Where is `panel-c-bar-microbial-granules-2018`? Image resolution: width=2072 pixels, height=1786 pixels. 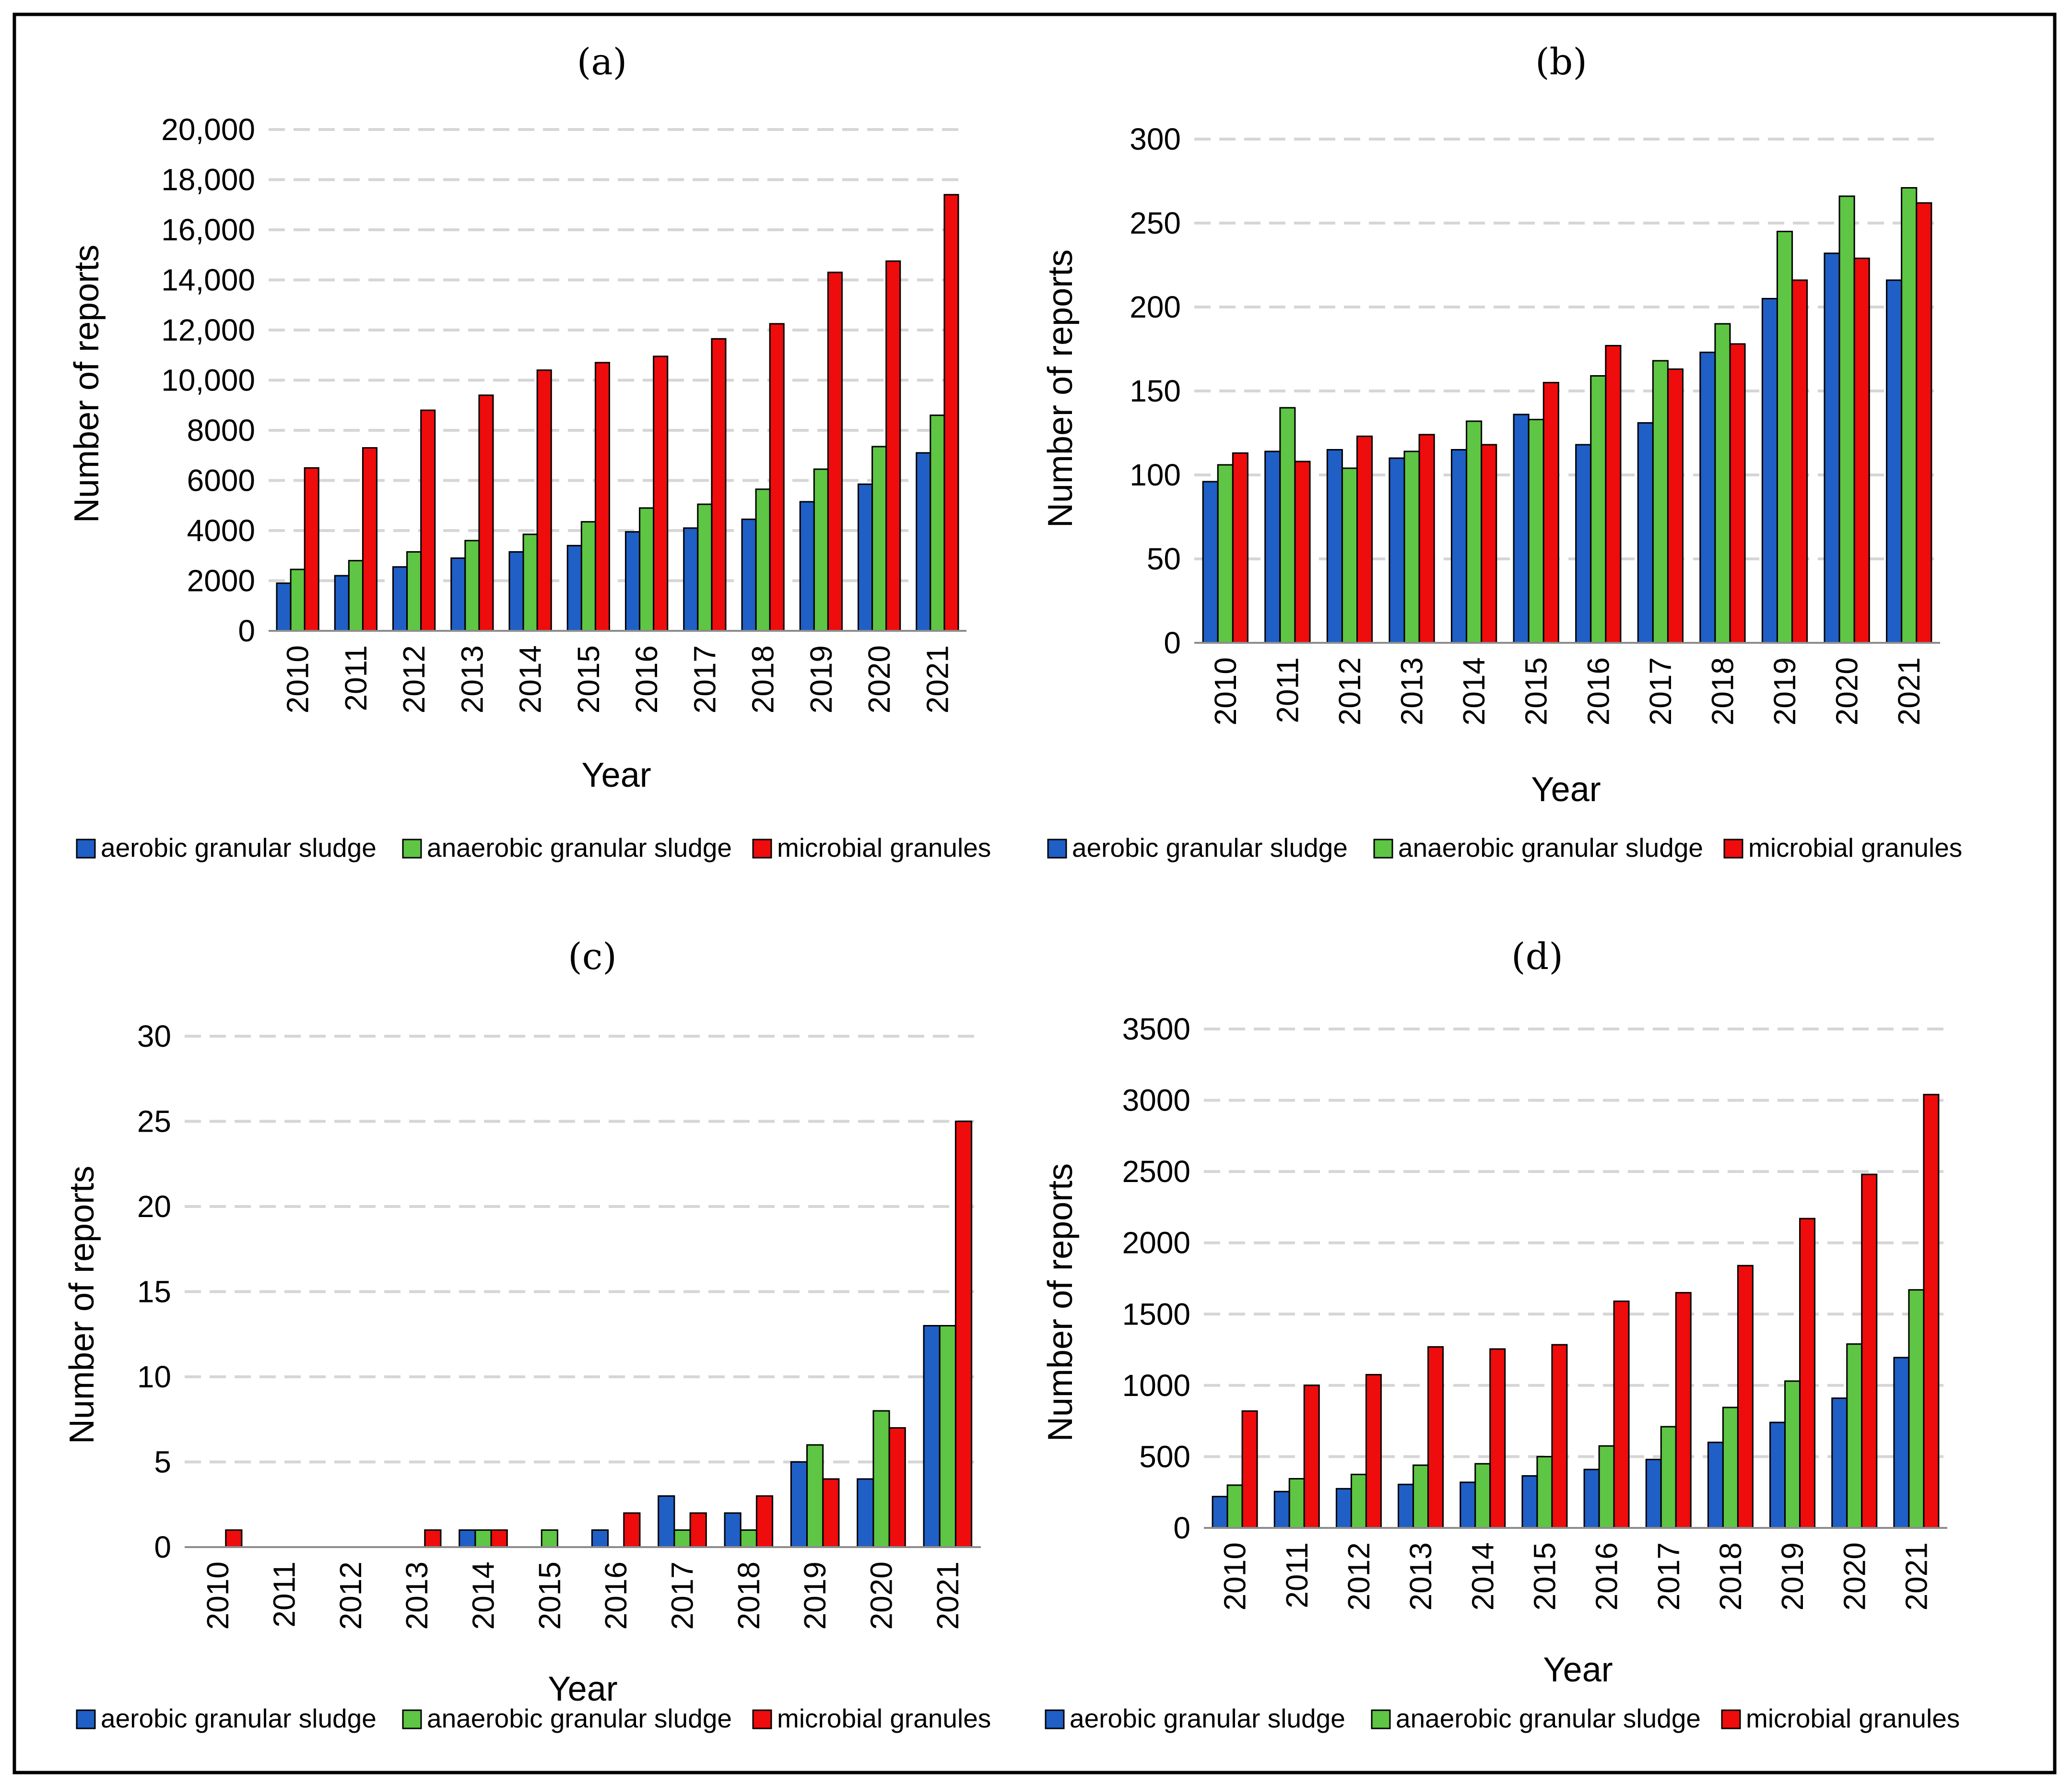
panel-c-bar-microbial-granules-2018 is located at coordinates (764, 1521).